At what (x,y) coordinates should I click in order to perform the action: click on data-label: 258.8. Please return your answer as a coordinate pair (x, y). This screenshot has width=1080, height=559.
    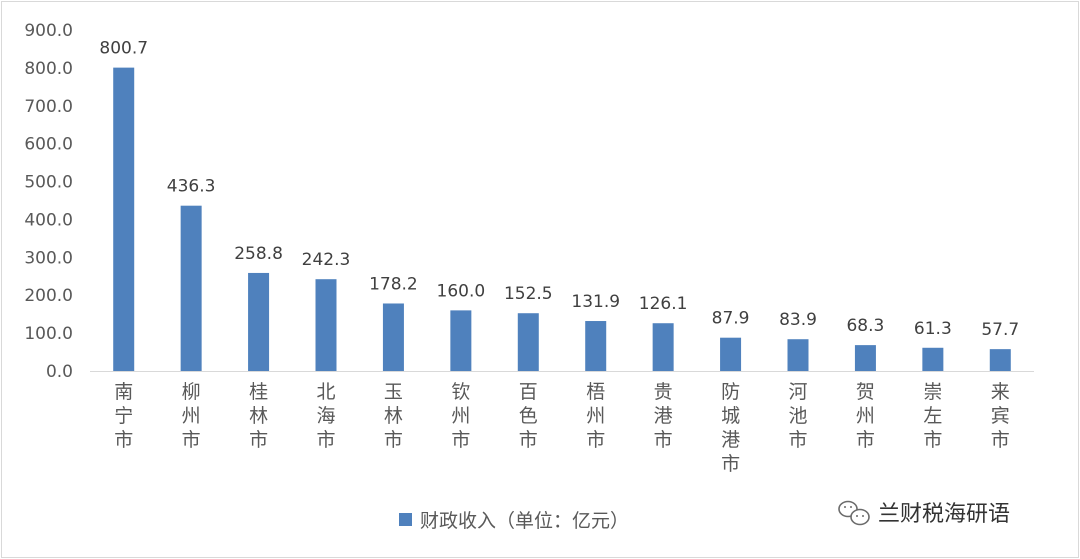
    Looking at the image, I should click on (258, 254).